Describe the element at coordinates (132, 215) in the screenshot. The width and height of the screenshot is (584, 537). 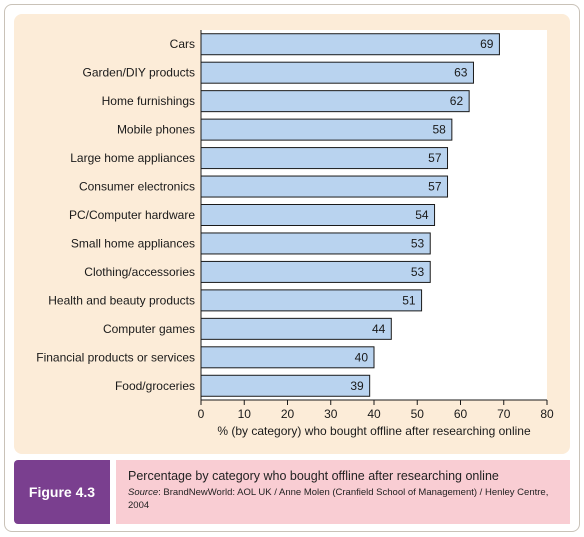
I see `category-label: PC/Computer hardware` at that location.